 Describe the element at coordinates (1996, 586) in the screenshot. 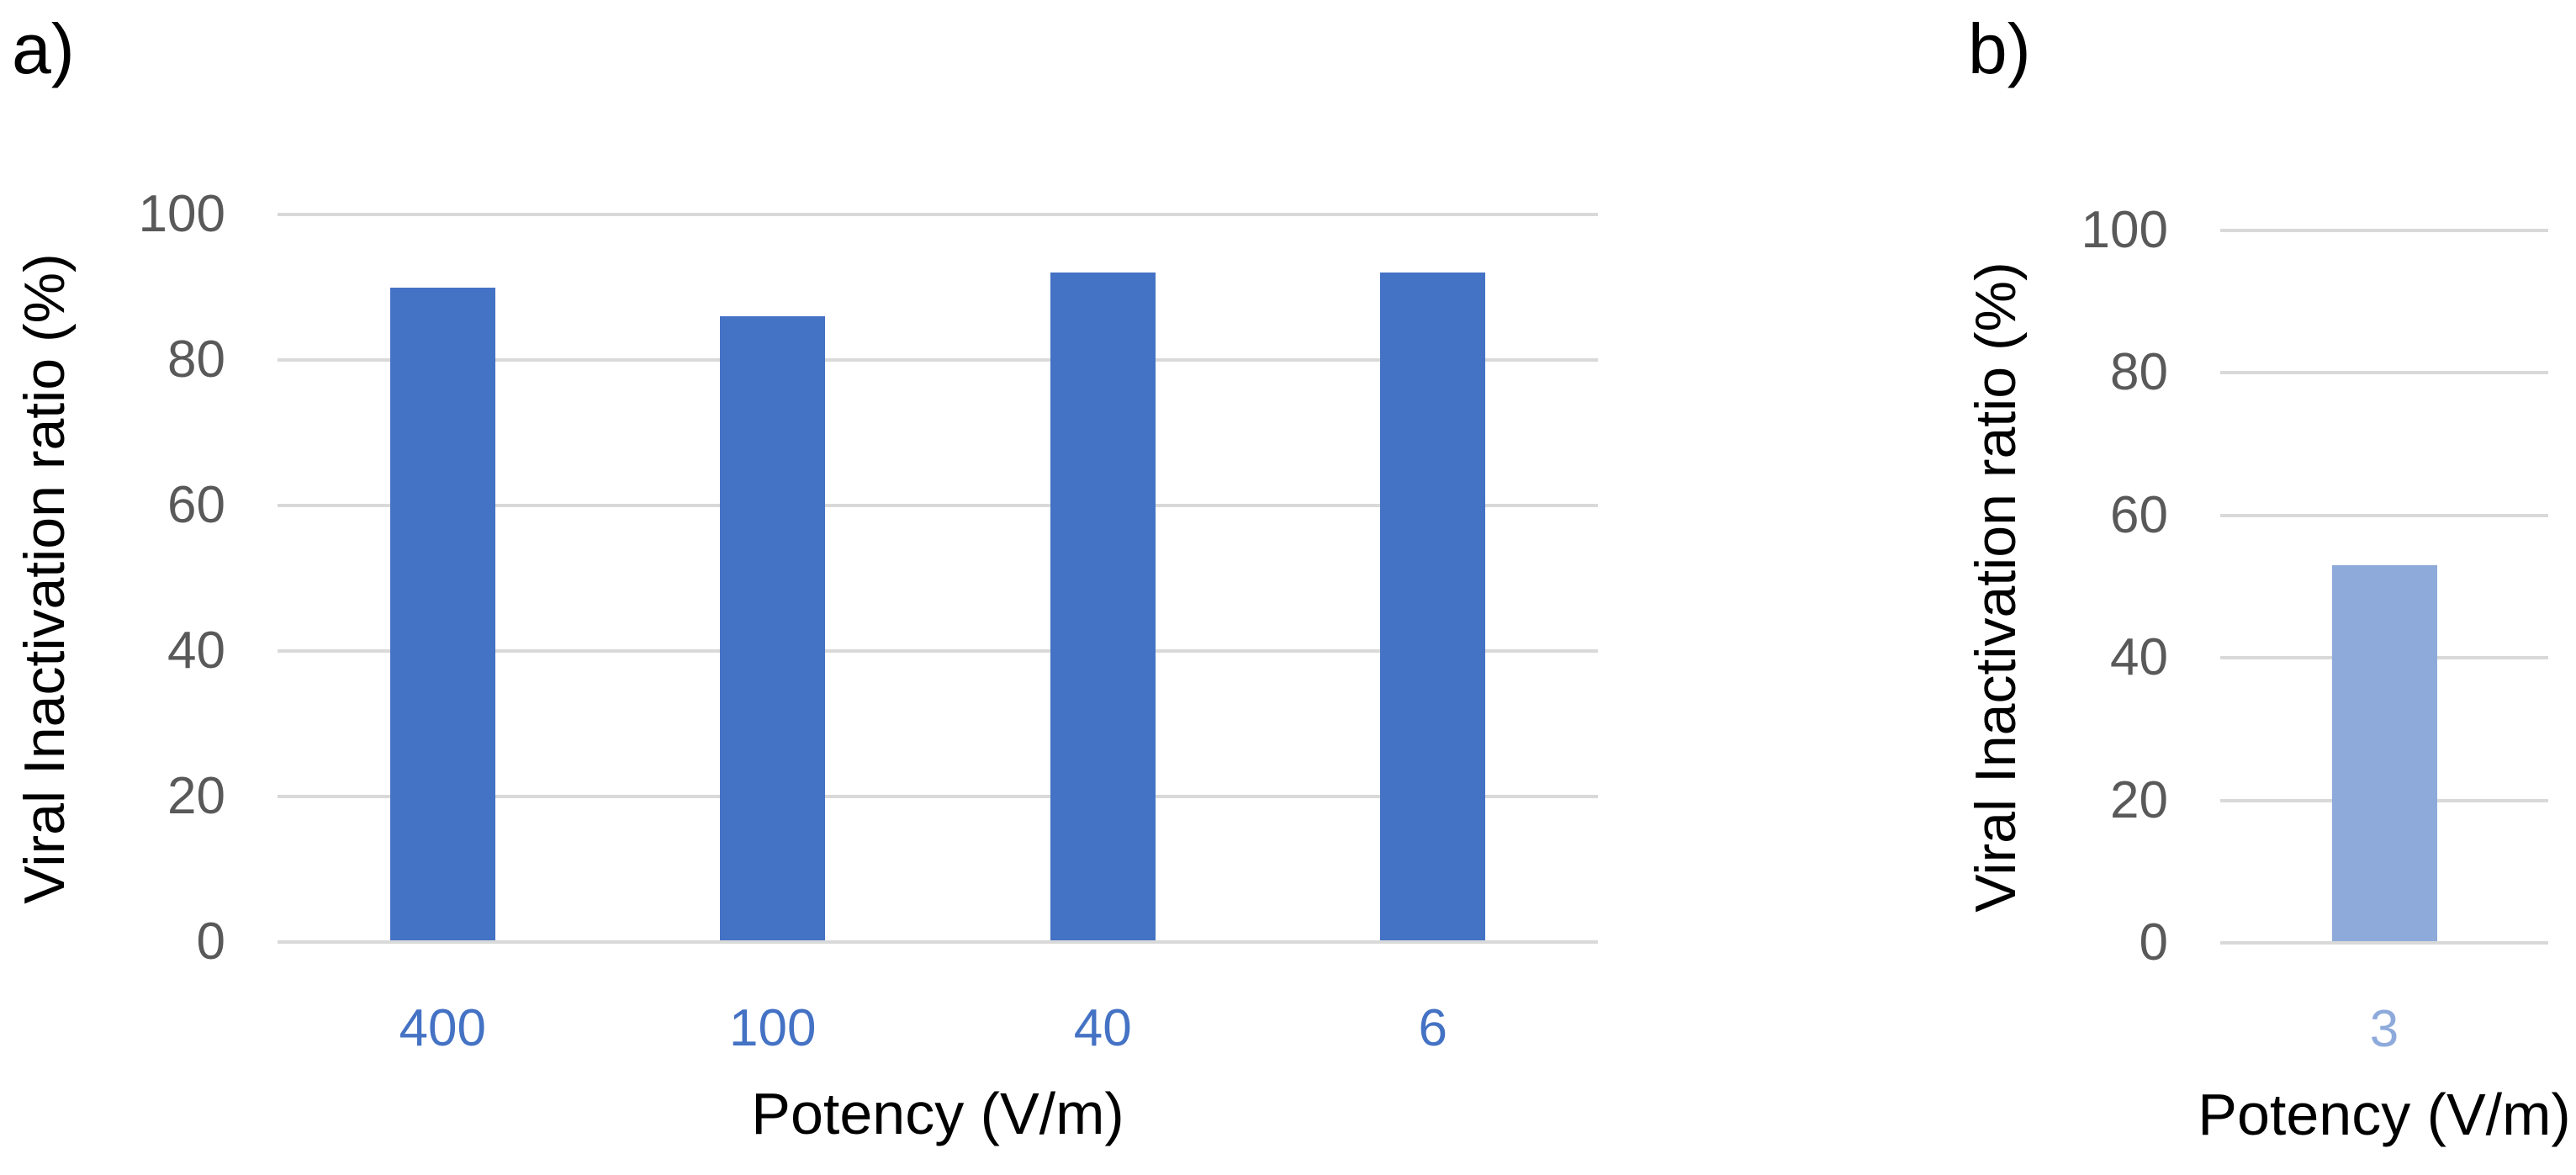

I see `y-axis-title-b: Viral Inactivation ratio (%)` at that location.